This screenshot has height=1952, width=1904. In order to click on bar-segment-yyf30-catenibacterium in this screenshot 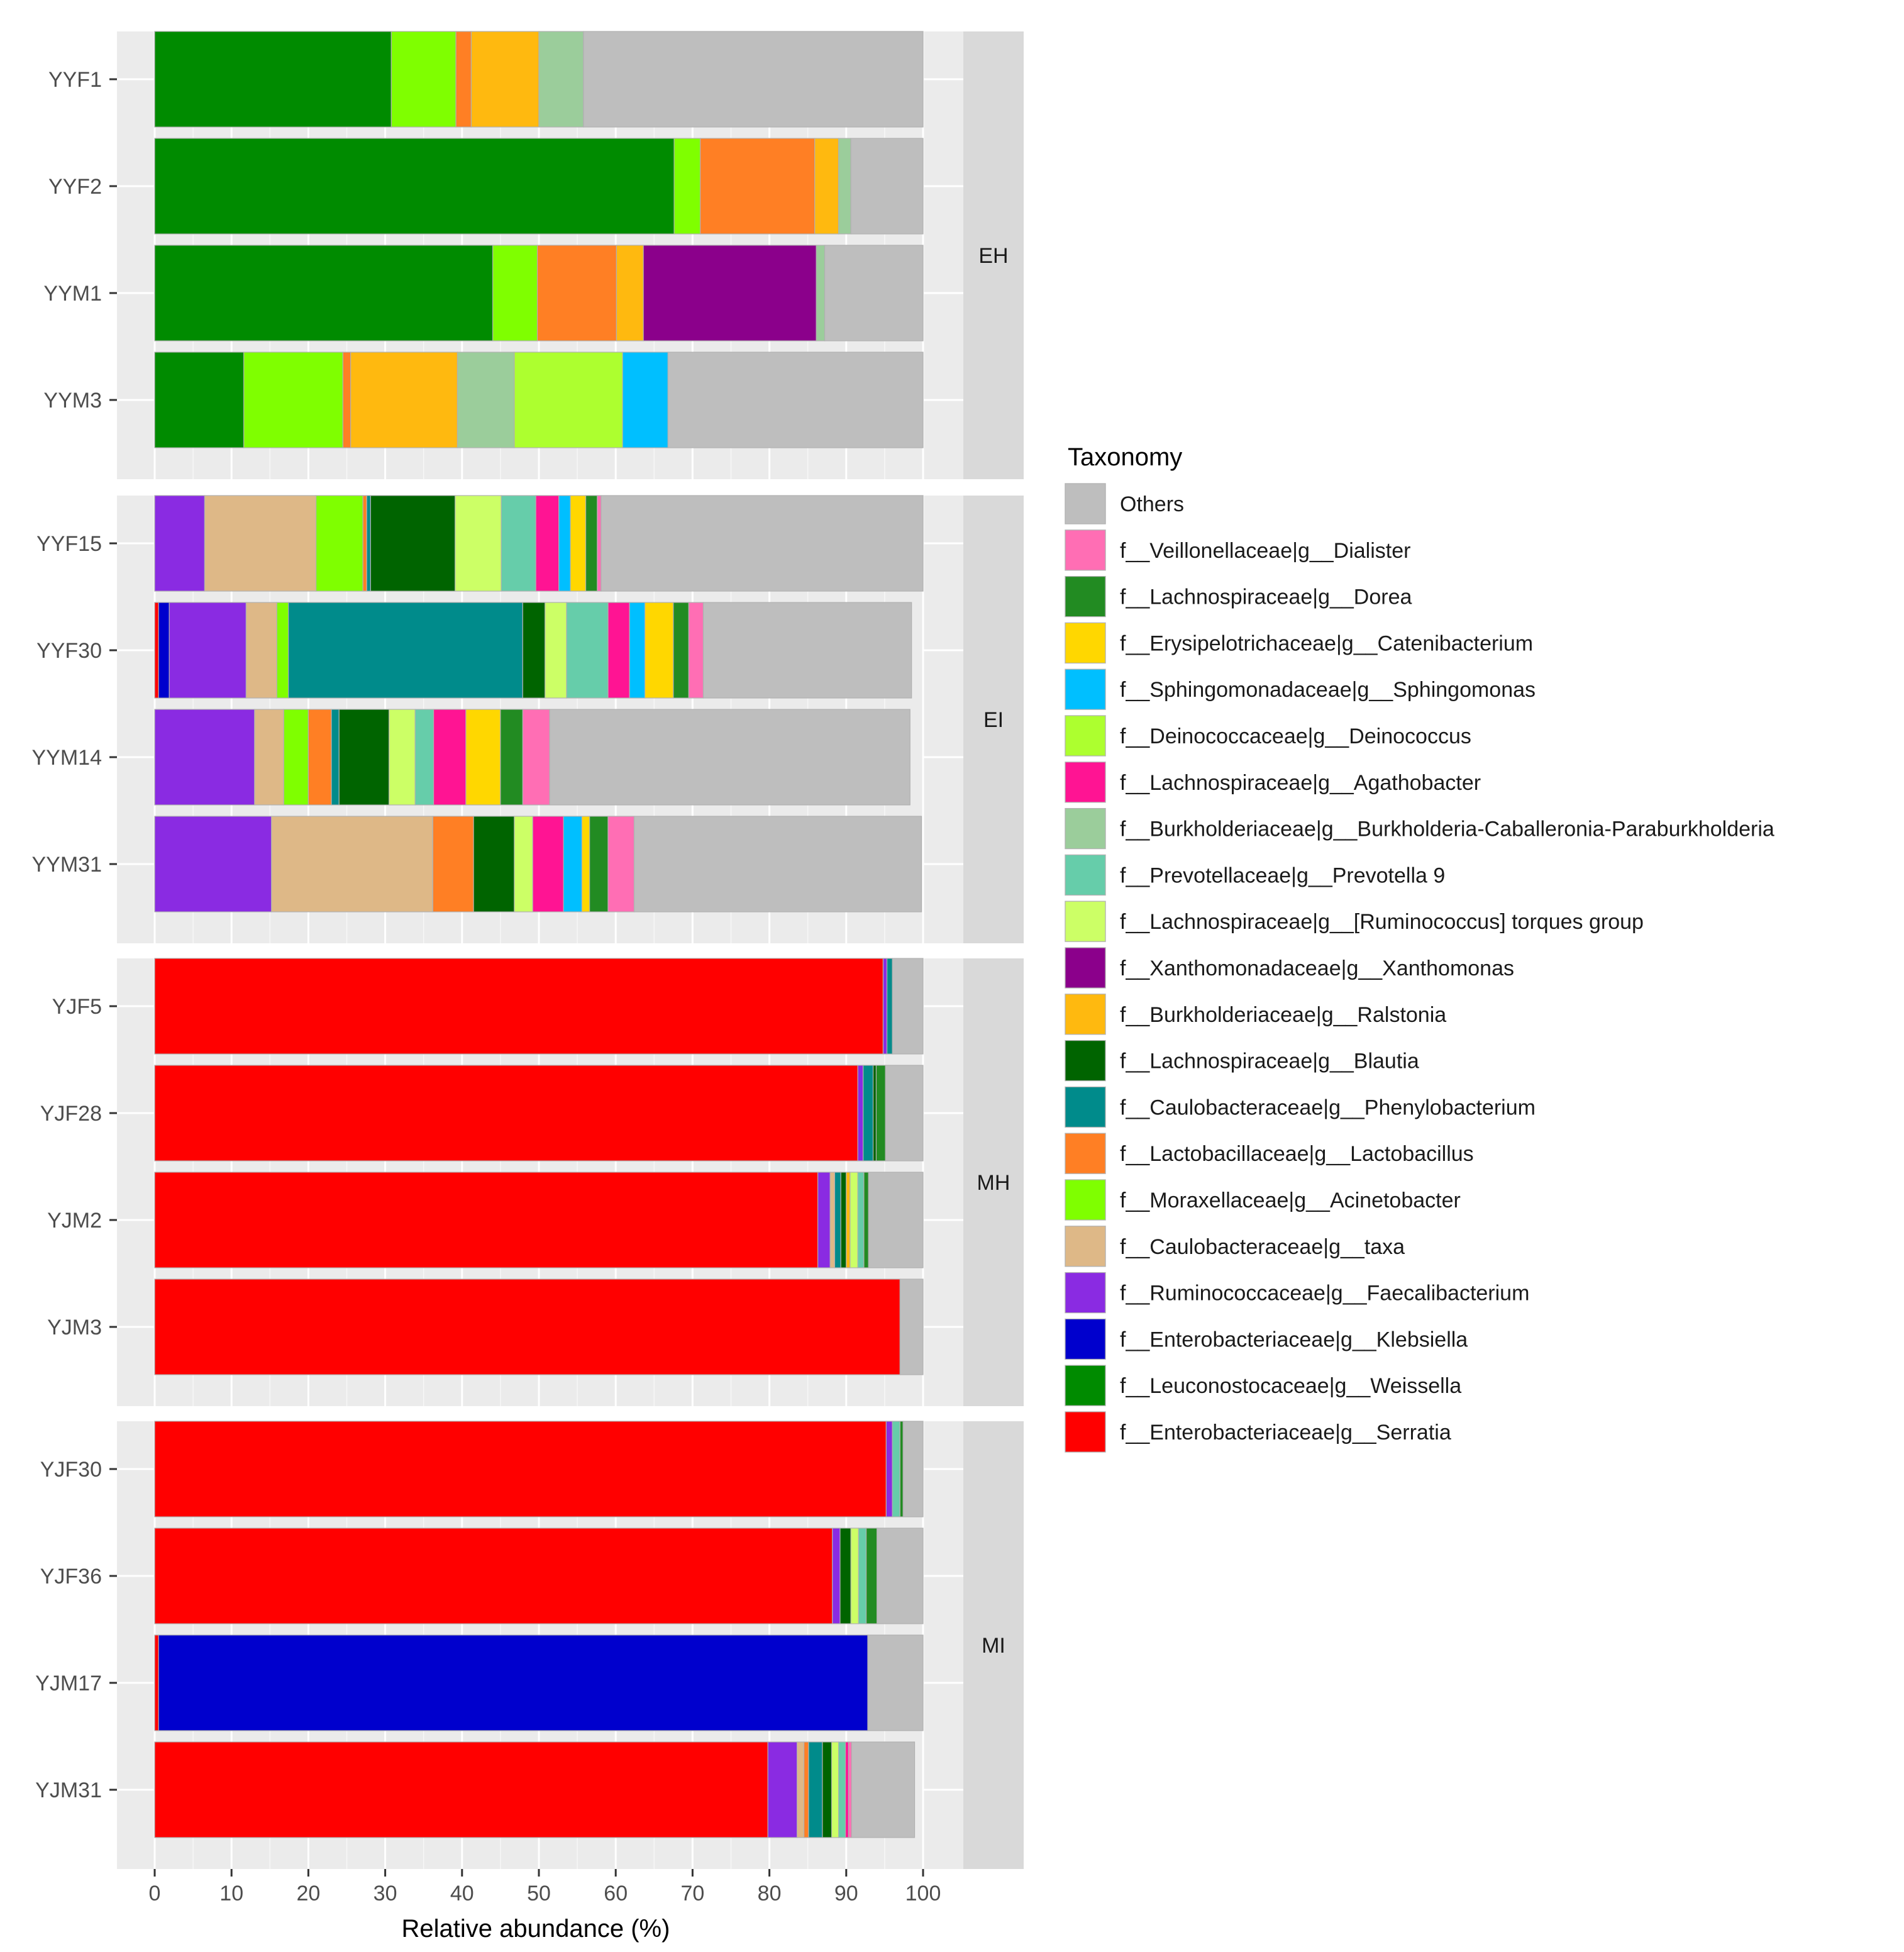, I will do `click(659, 650)`.